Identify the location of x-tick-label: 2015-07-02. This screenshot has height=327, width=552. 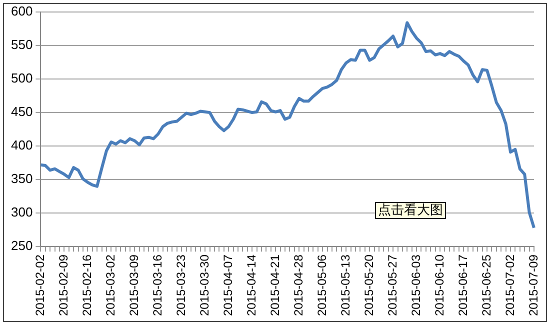
(509, 285).